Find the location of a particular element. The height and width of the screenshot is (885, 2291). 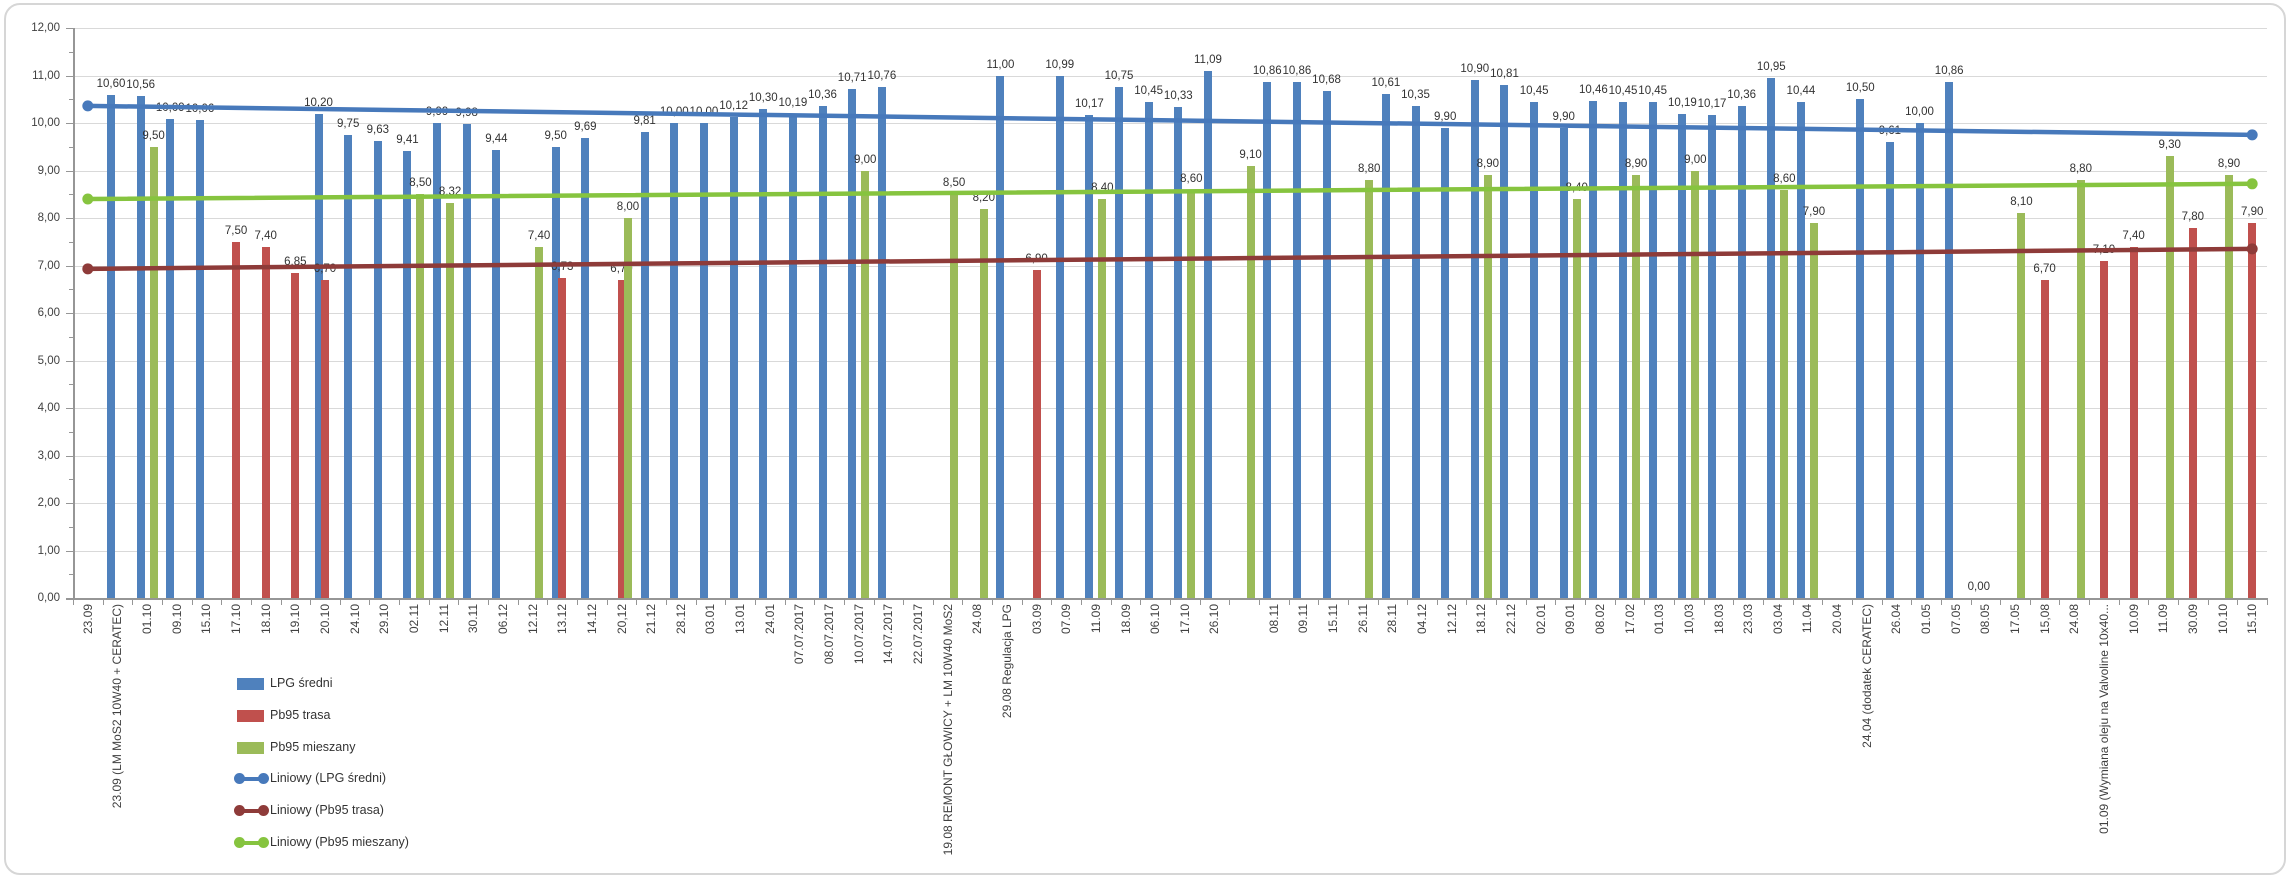

legend-item: Liniowy (Pb95 trasa) is located at coordinates (365, 811).